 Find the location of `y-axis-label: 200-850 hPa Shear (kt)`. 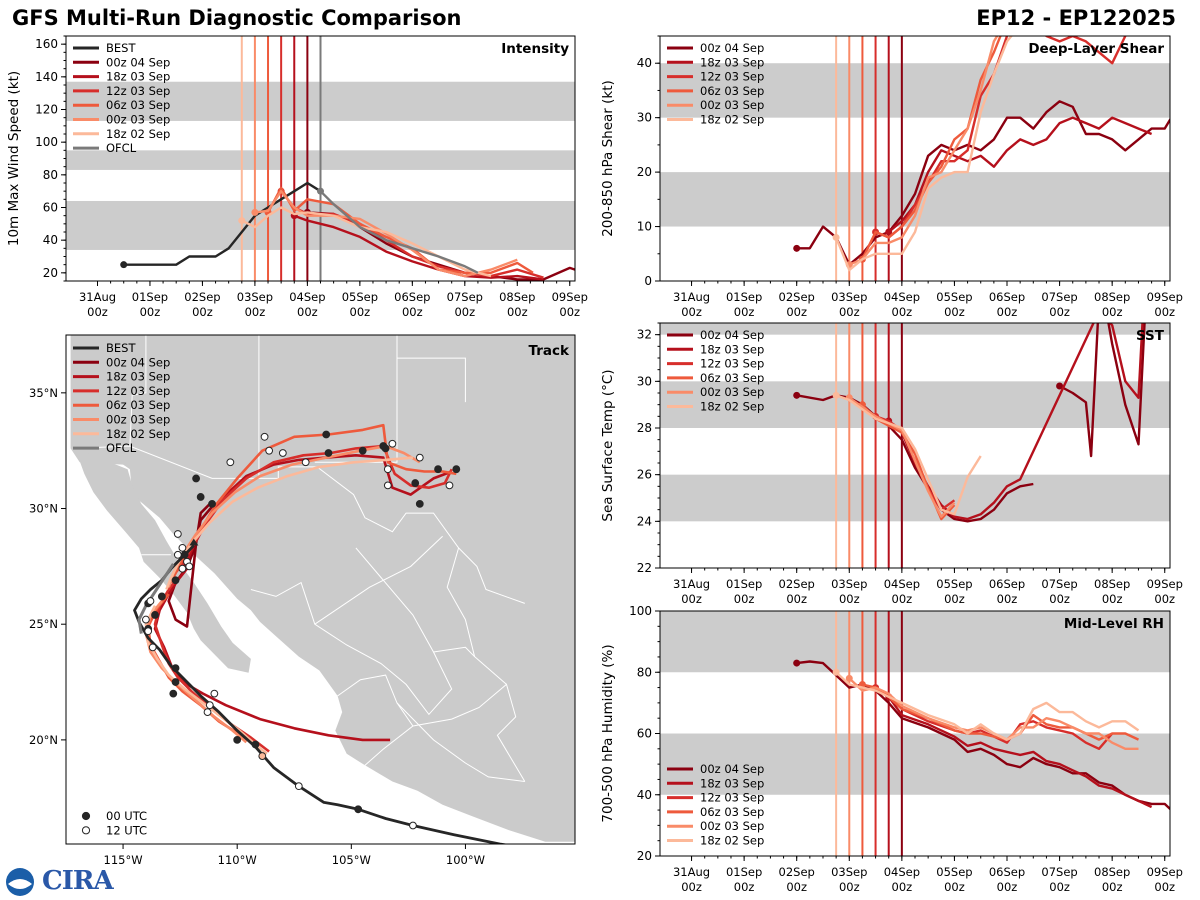

y-axis-label: 200-850 hPa Shear (kt) is located at coordinates (608, 158).